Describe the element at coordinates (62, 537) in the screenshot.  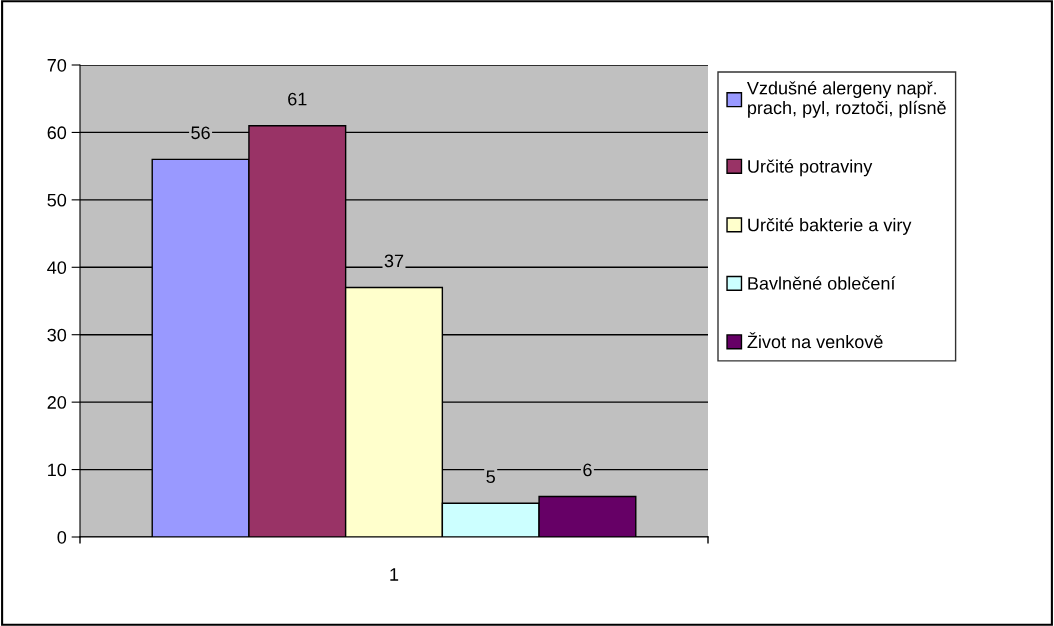
I see `y-tick-label: 0` at that location.